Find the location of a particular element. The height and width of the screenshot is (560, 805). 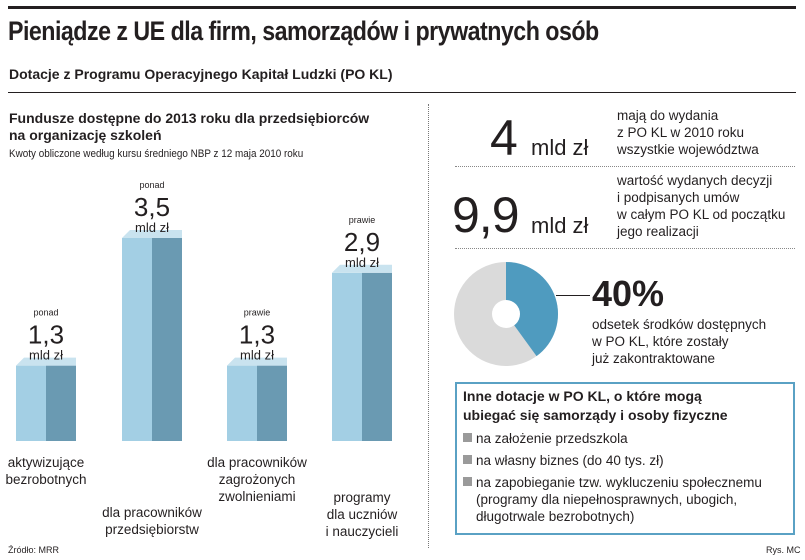

other-grants-box is located at coordinates (625, 458).